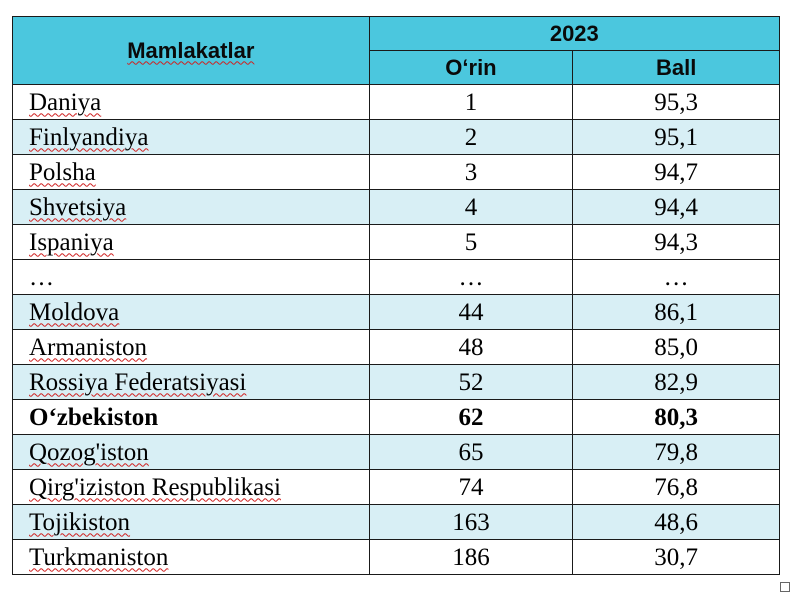  I want to click on table-row: Rossiya Federatsiyasi 52 82,9, so click(396, 382).